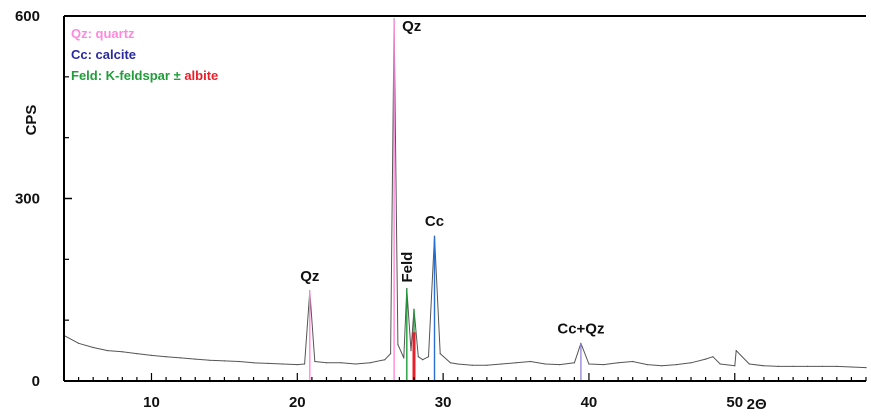 This screenshot has height=420, width=871. I want to click on legend-entry: Cc: calcite, so click(103, 54).